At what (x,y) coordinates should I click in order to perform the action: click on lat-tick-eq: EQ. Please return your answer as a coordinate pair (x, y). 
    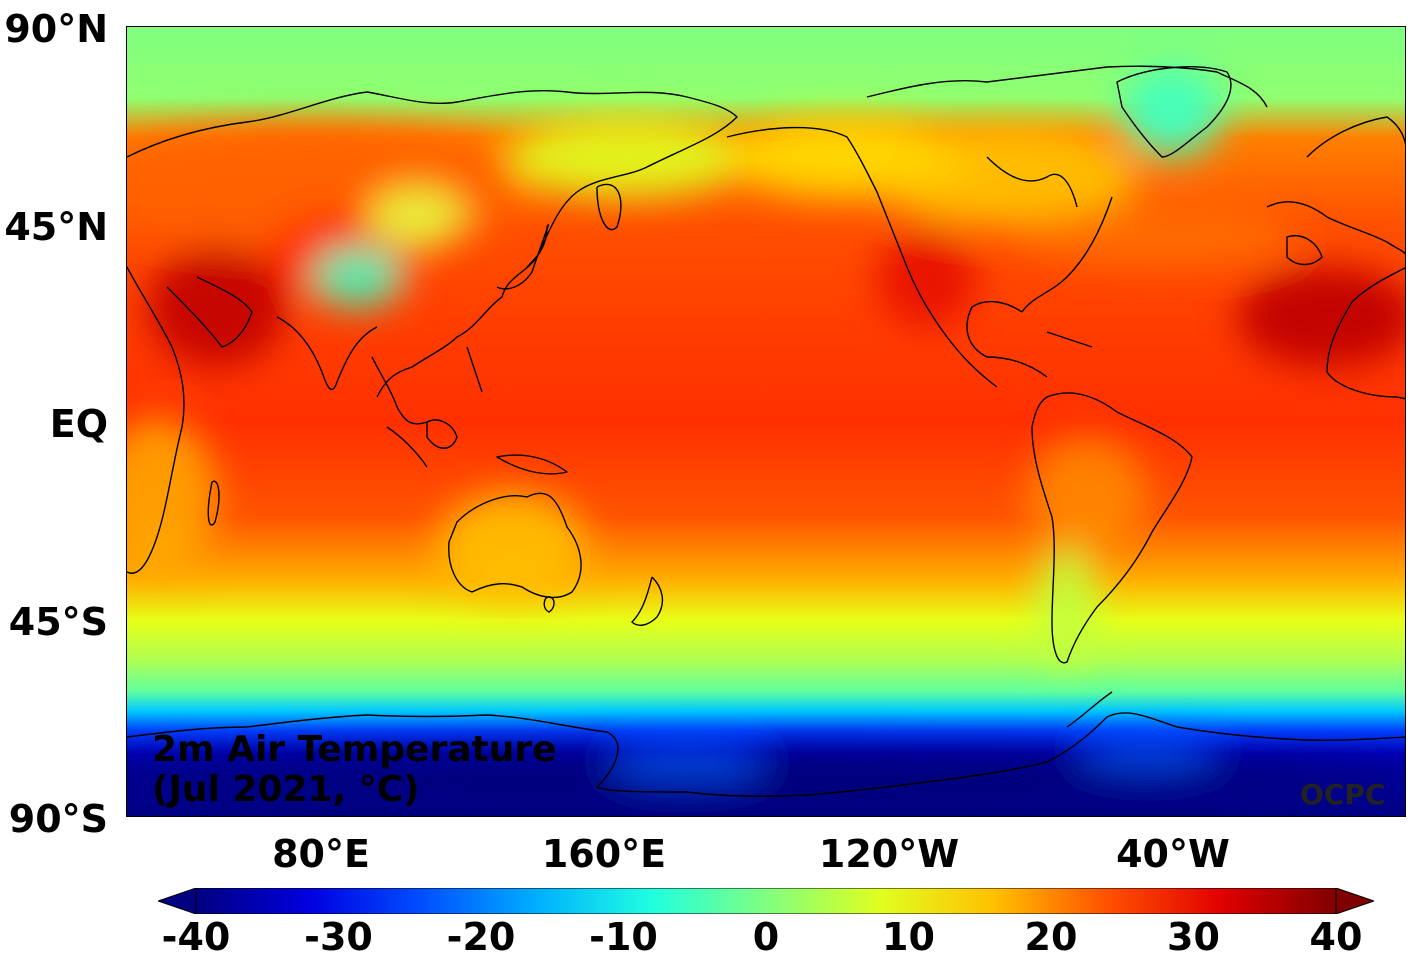
    Looking at the image, I should click on (78, 424).